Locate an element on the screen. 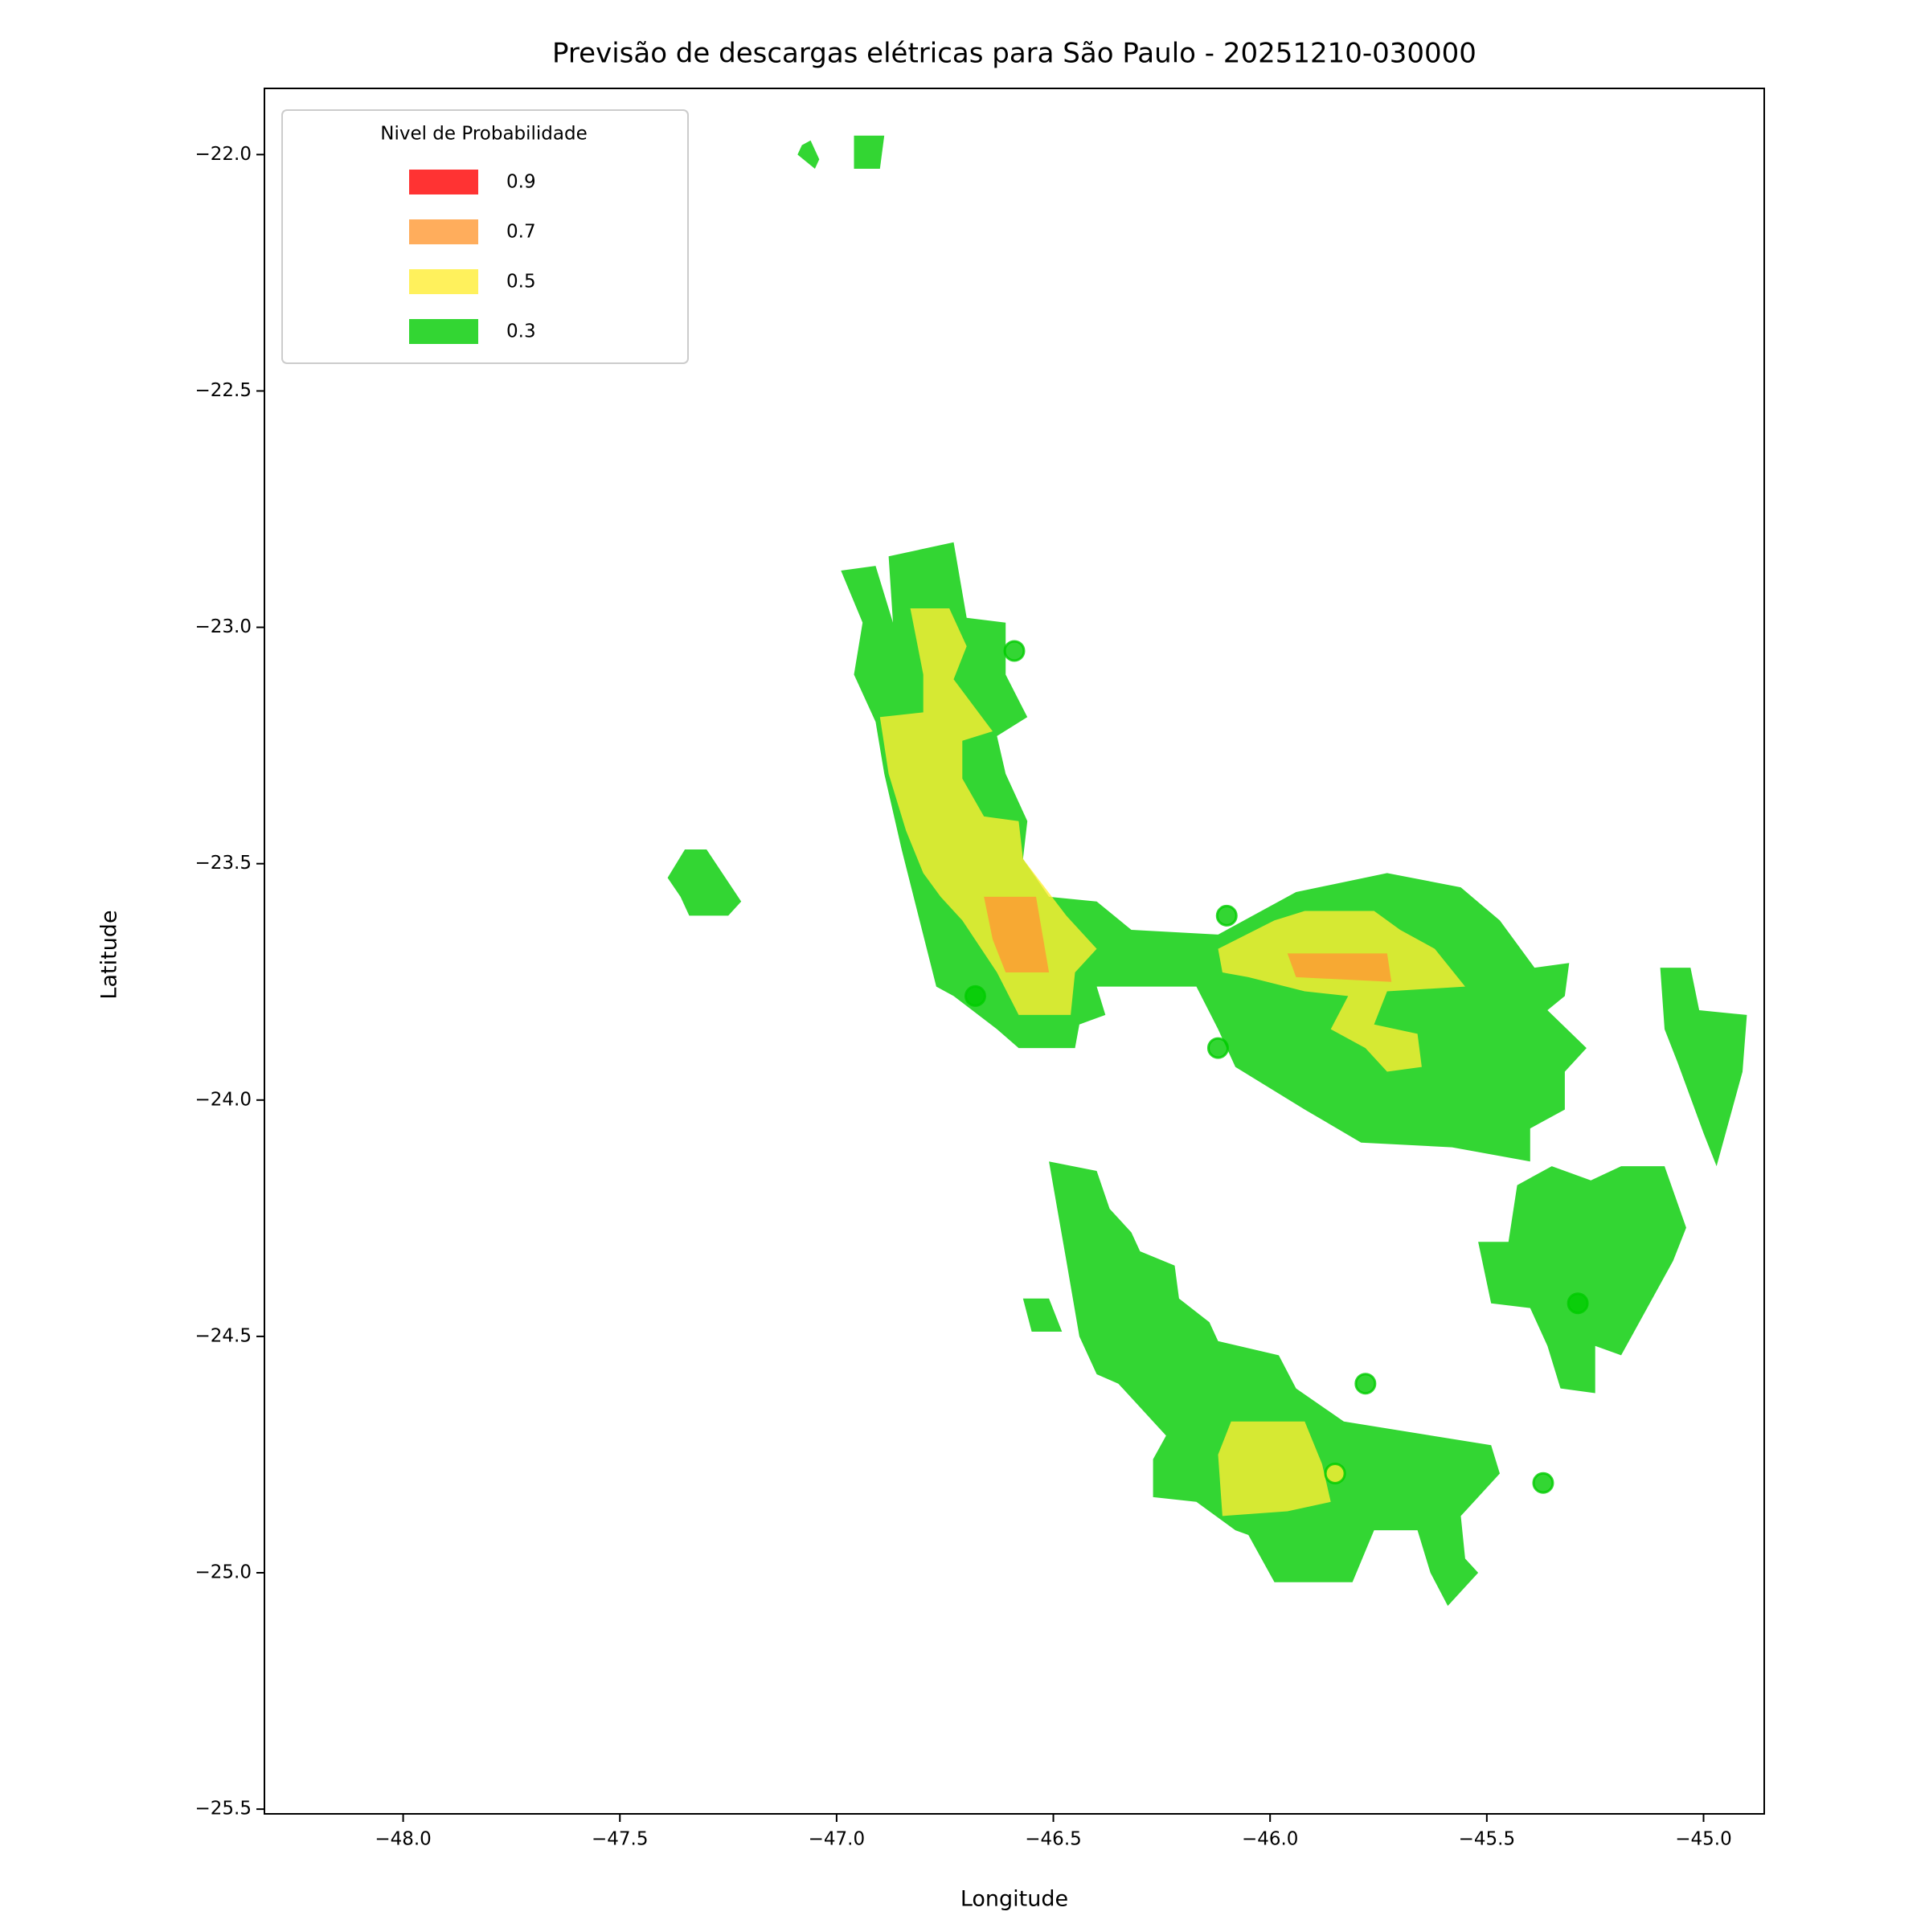 This screenshot has width=1929, height=1932. y-tick-label: −22.5 is located at coordinates (223, 390).